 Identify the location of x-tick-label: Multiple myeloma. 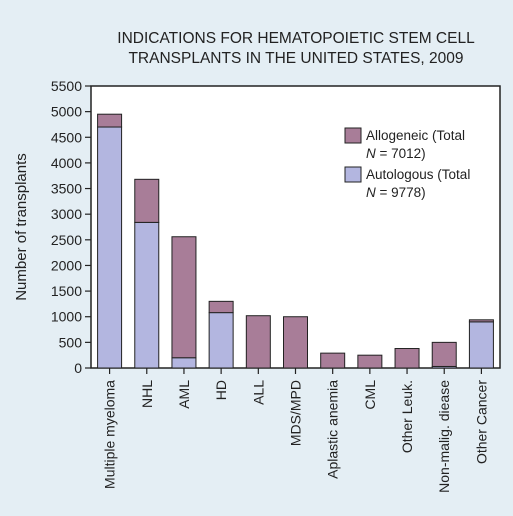
(110, 434).